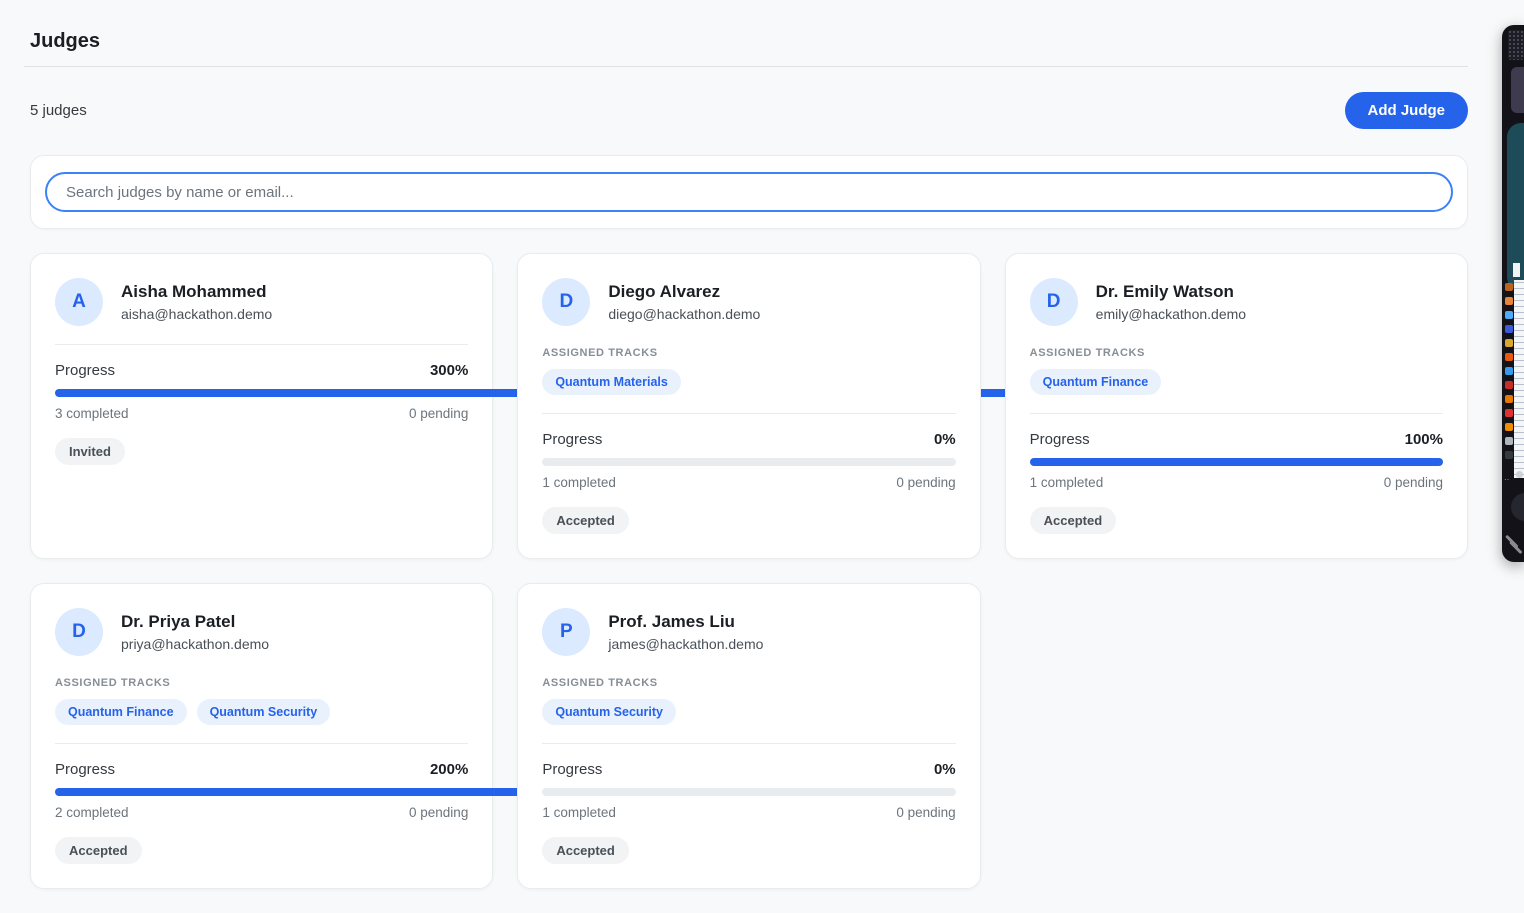  I want to click on completed-count: 2 completed, so click(92, 812).